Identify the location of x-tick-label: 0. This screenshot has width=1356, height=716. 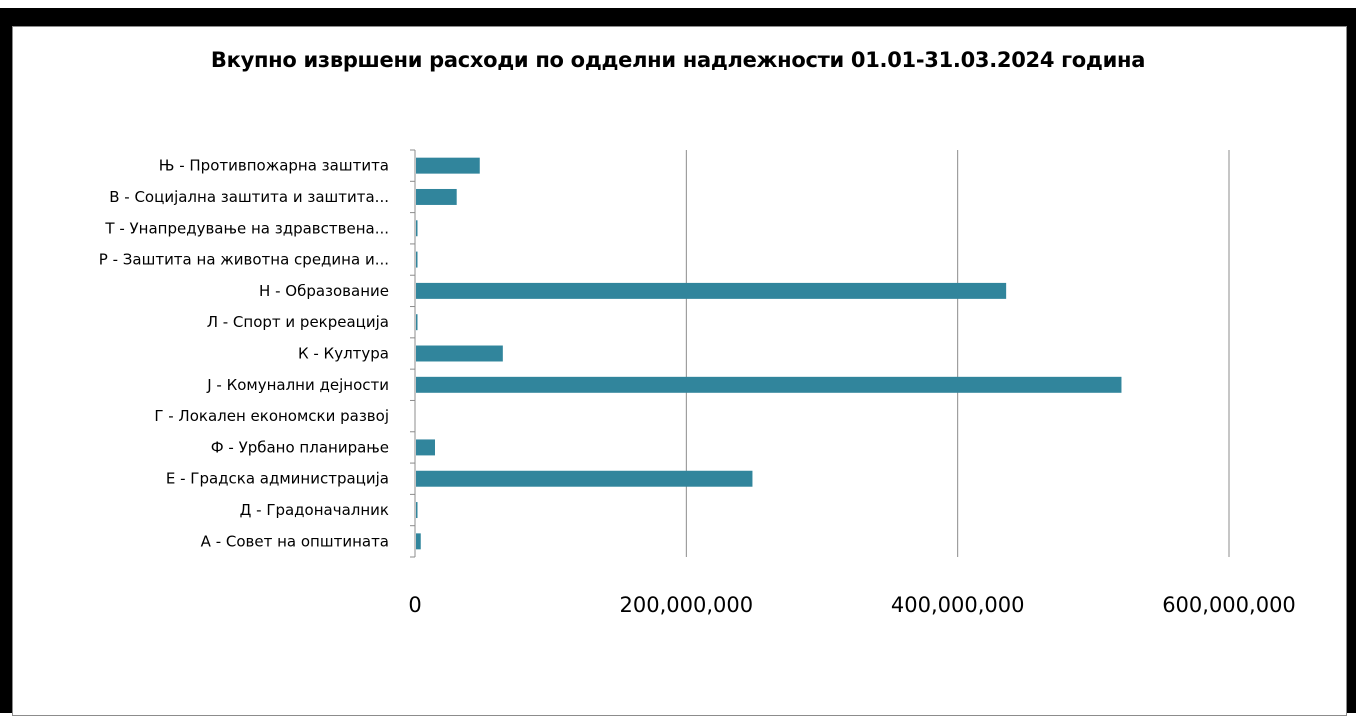
(414, 605).